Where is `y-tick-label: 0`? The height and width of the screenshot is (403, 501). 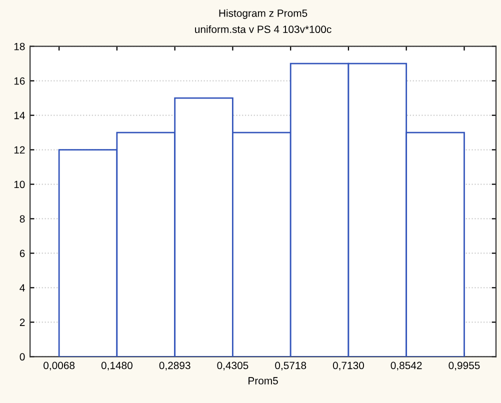 y-tick-label: 0 is located at coordinates (22, 357).